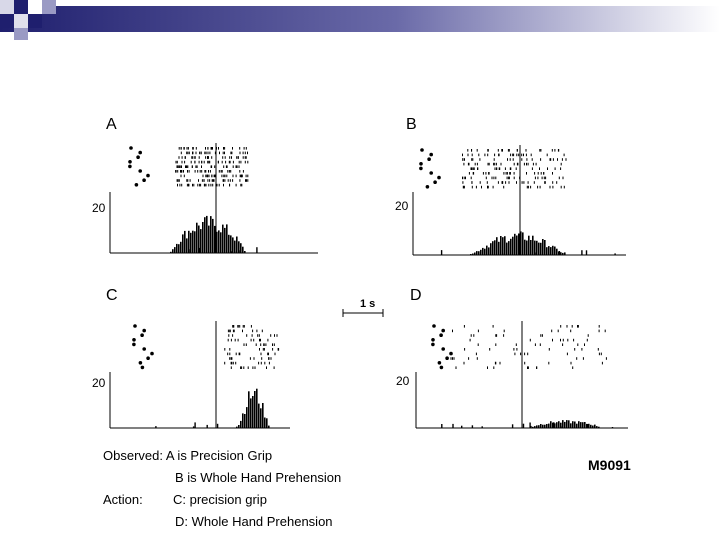 The height and width of the screenshot is (540, 720). Describe the element at coordinates (368, 304) in the screenshot. I see `scale-bar-label: 1 s` at that location.